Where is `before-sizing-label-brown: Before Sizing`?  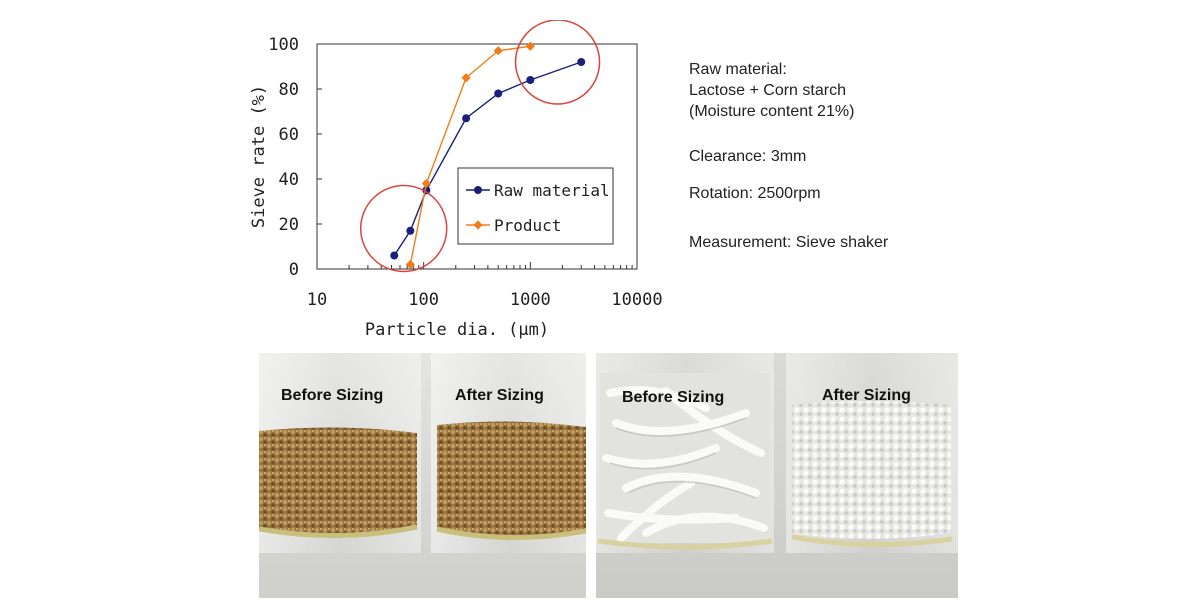 before-sizing-label-brown: Before Sizing is located at coordinates (332, 395).